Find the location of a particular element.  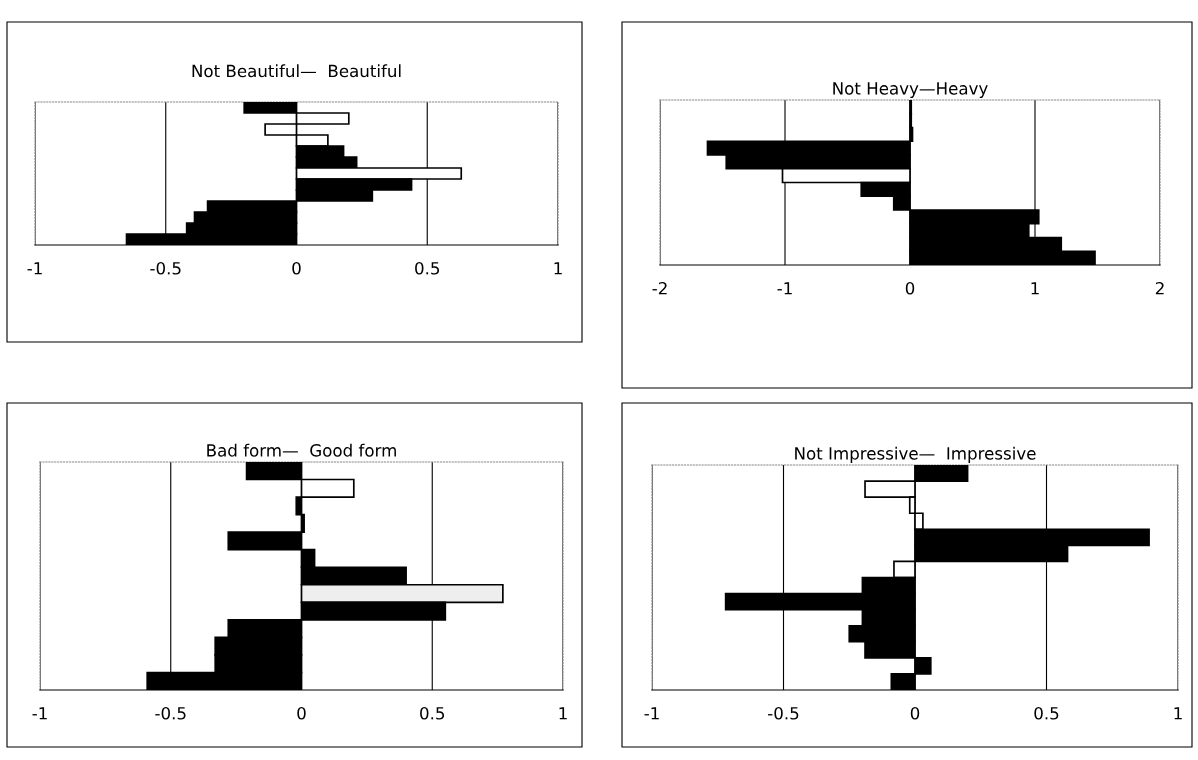

chart-title: Not Beautiful— Beautiful is located at coordinates (296, 71).